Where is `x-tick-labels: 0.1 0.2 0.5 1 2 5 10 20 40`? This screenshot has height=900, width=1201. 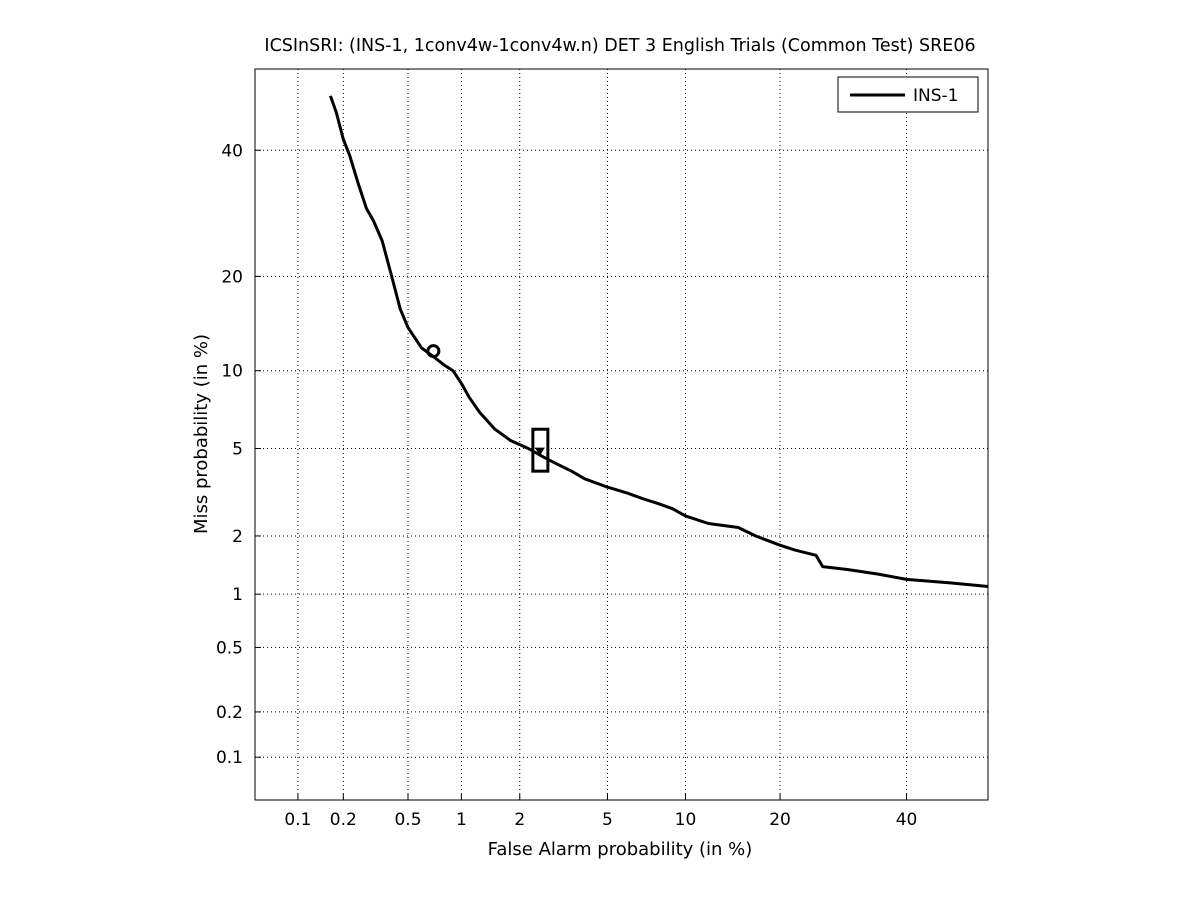 x-tick-labels: 0.1 0.2 0.5 1 2 5 10 20 40 is located at coordinates (600, 812).